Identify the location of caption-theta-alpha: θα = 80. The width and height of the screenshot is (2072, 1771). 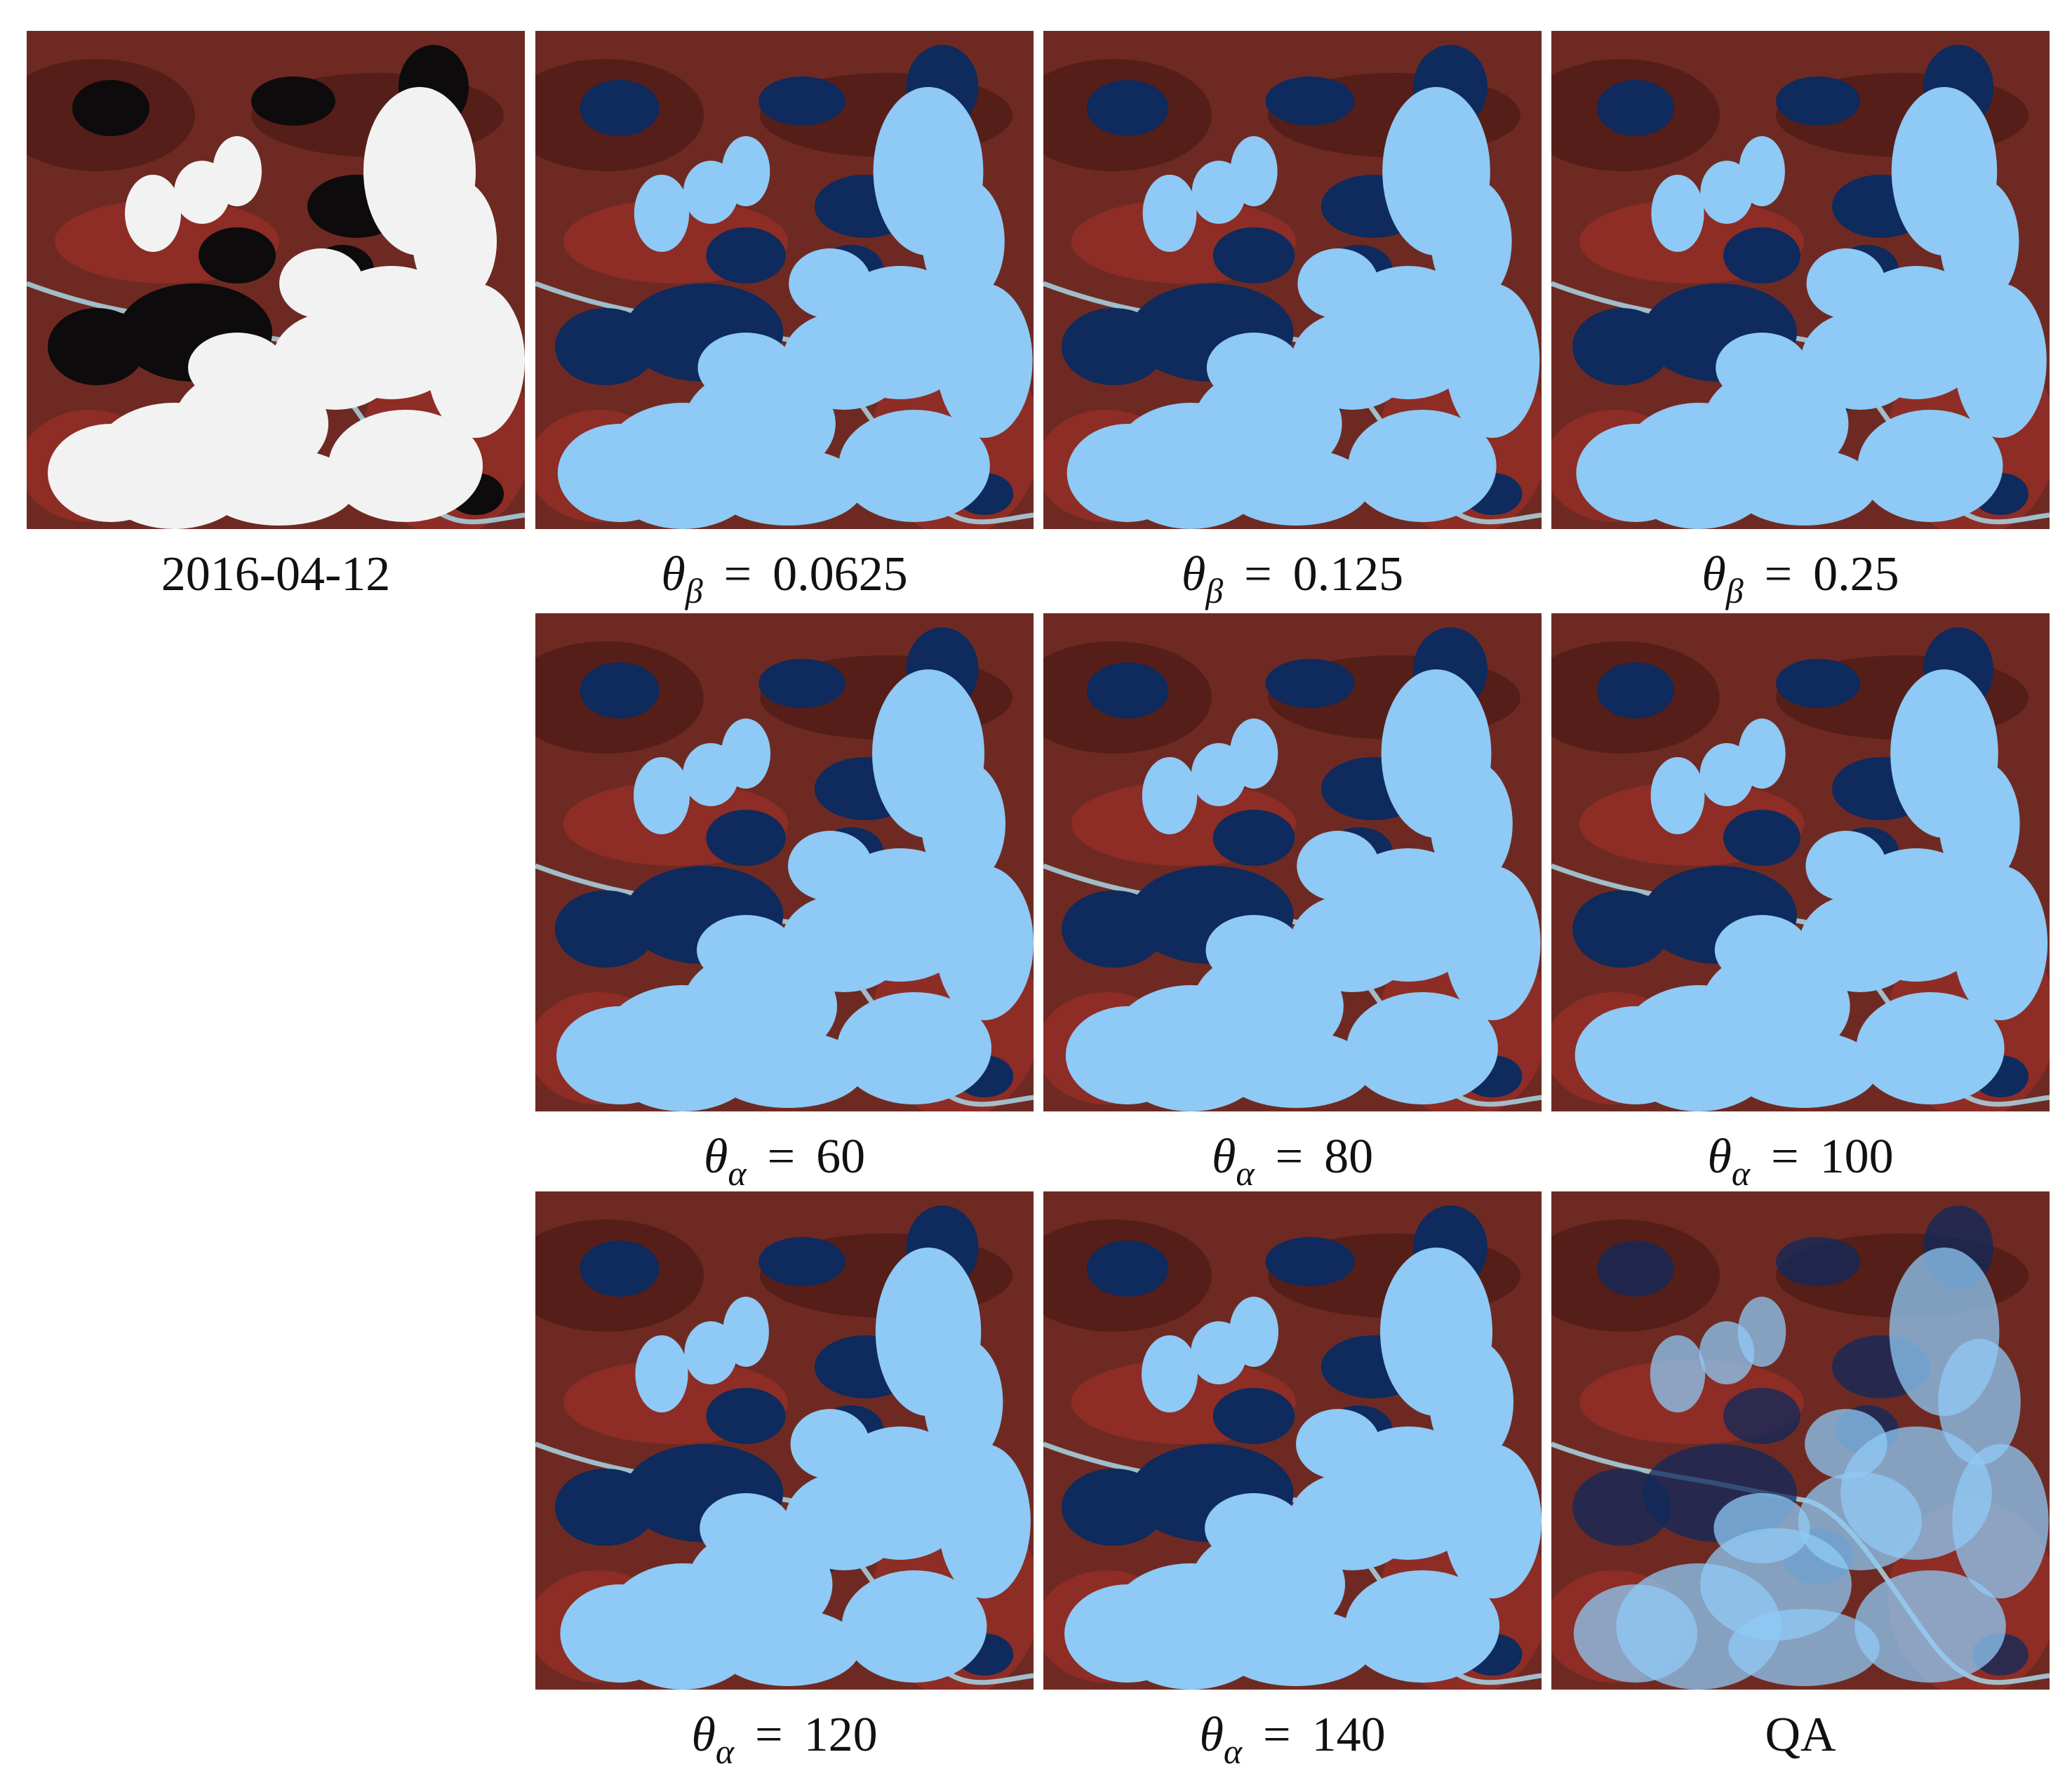
(1292, 1159).